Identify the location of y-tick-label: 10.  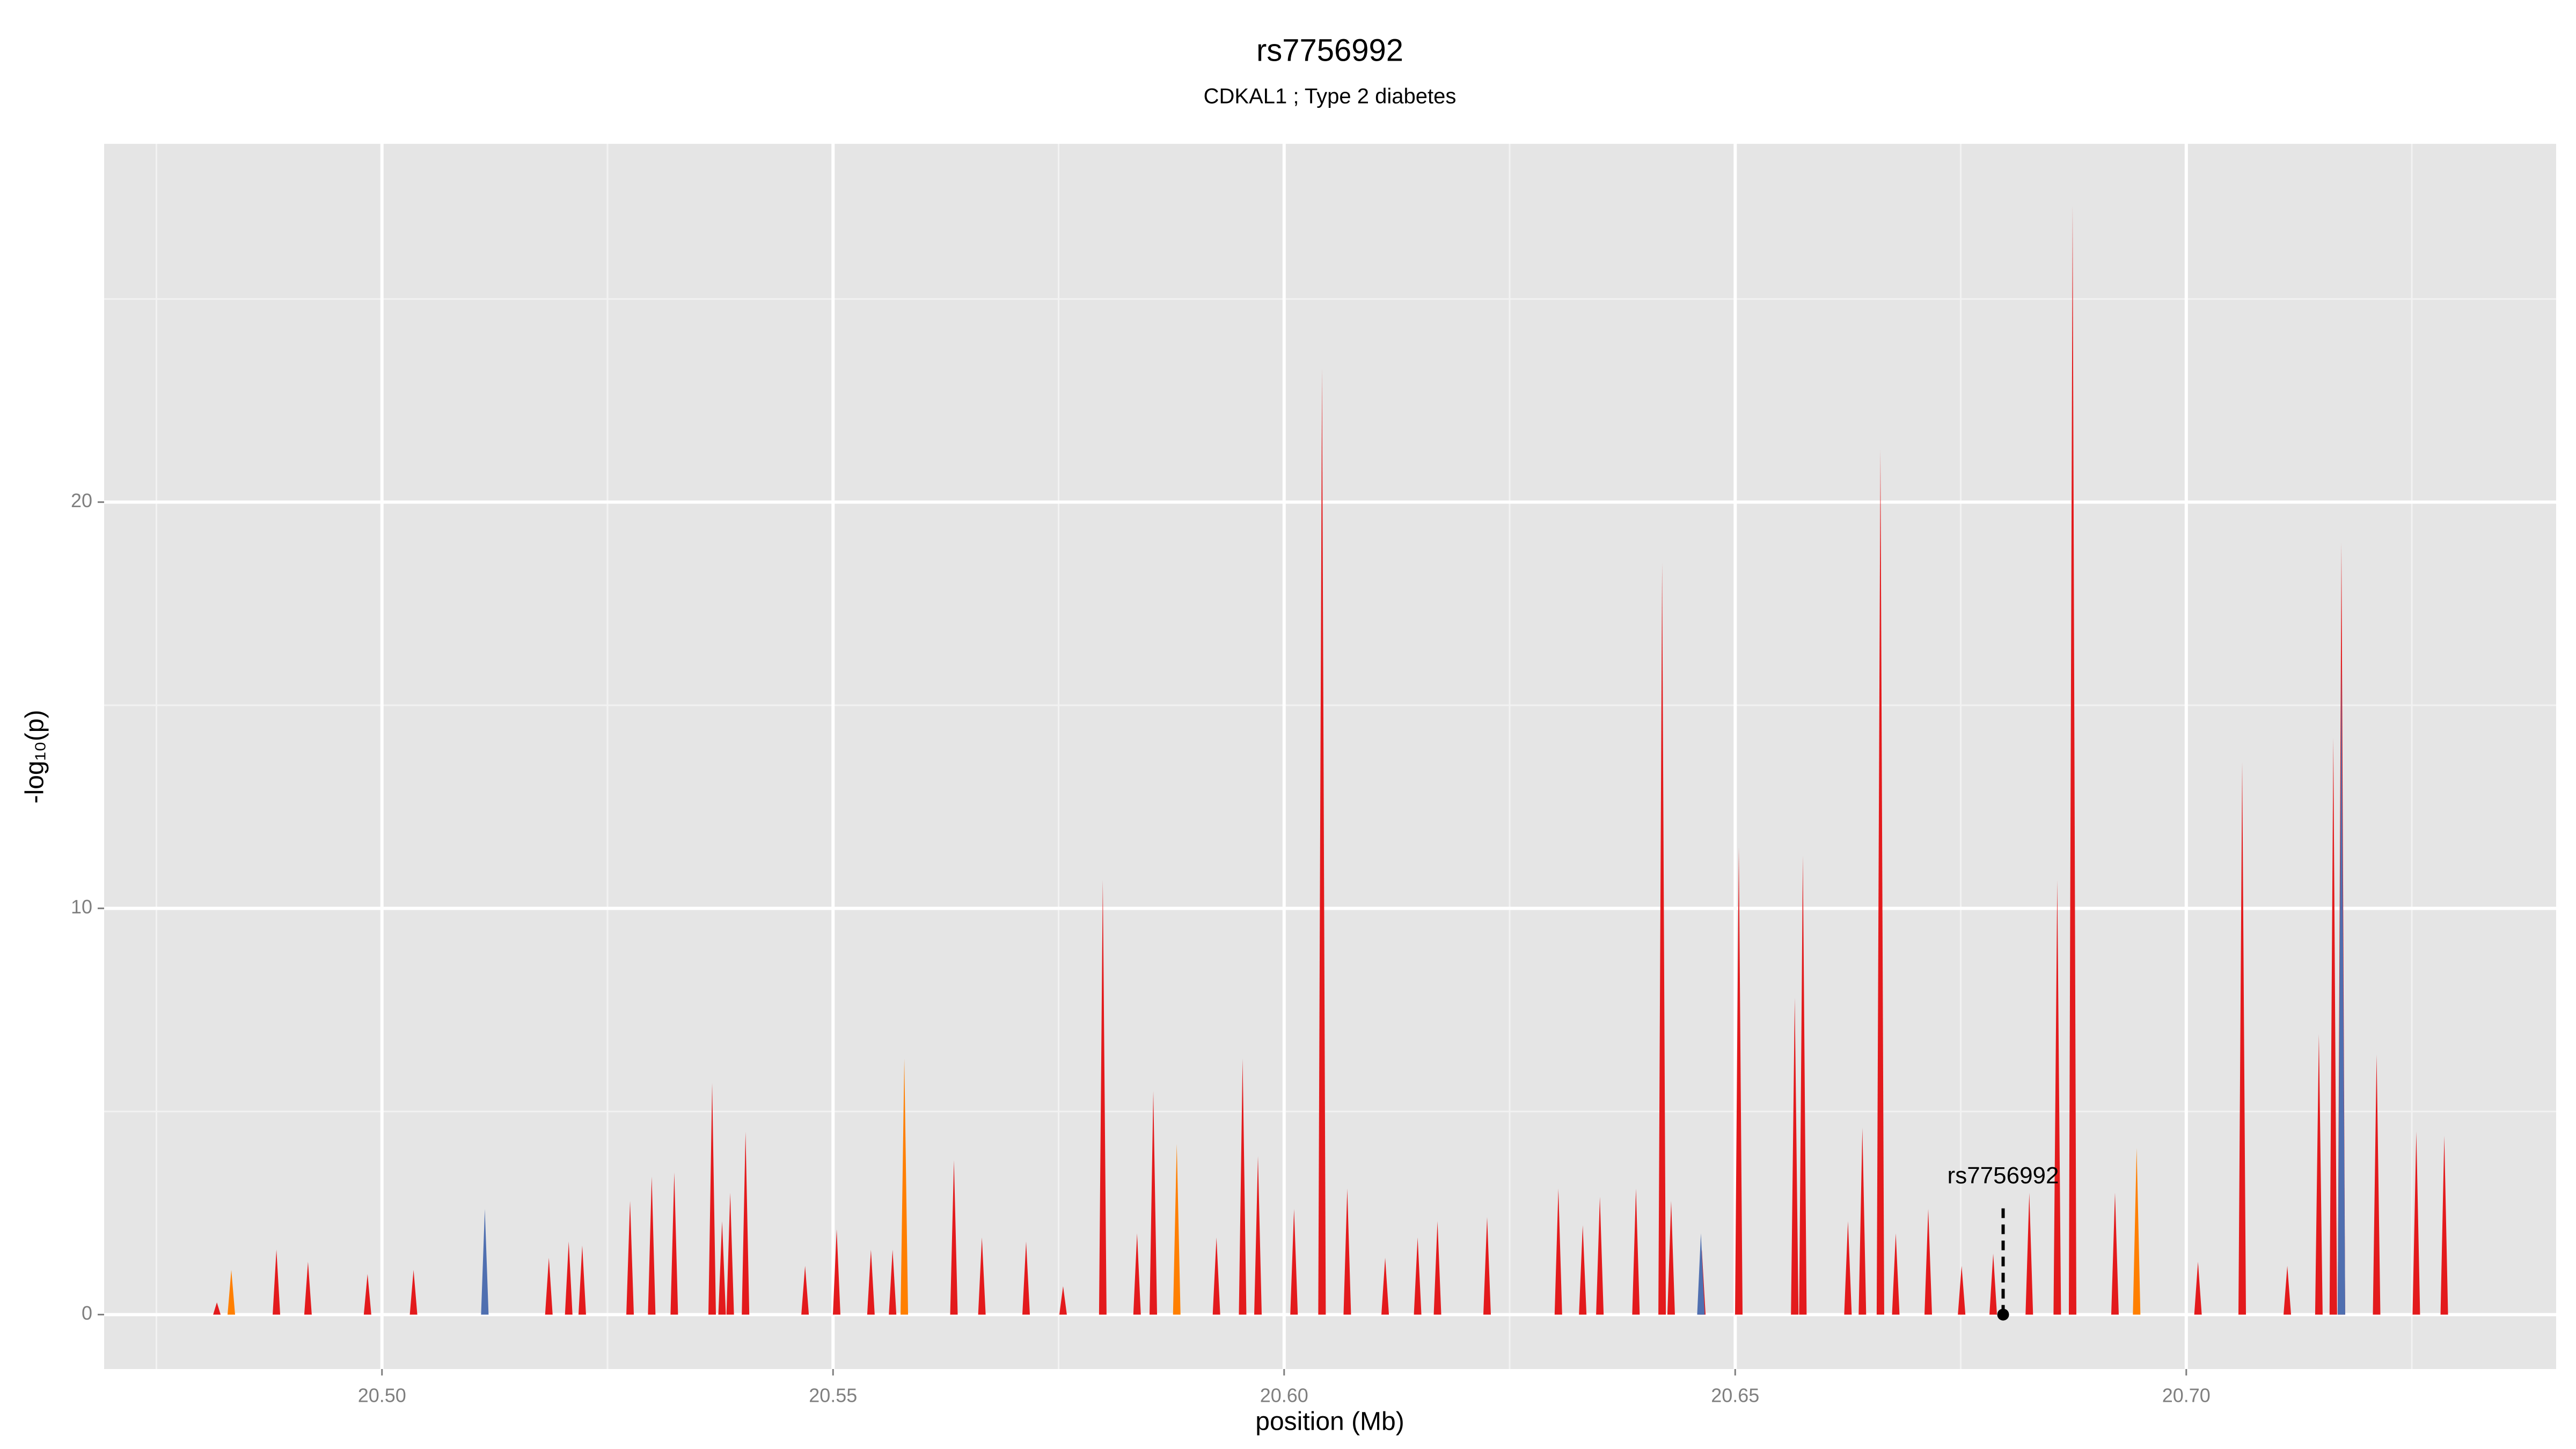
(81, 907).